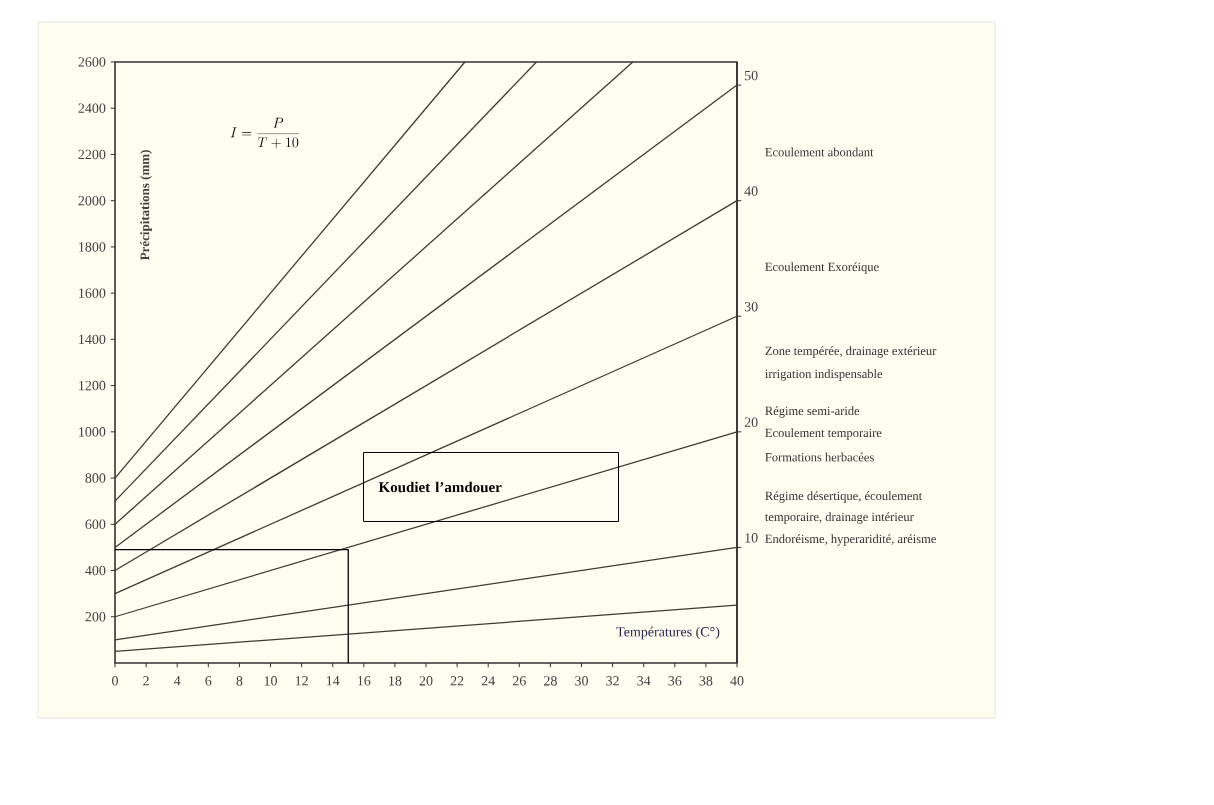 The height and width of the screenshot is (805, 1214). What do you see at coordinates (146, 205) in the screenshot?
I see `y-axis-title: Précipitations (mm)` at bounding box center [146, 205].